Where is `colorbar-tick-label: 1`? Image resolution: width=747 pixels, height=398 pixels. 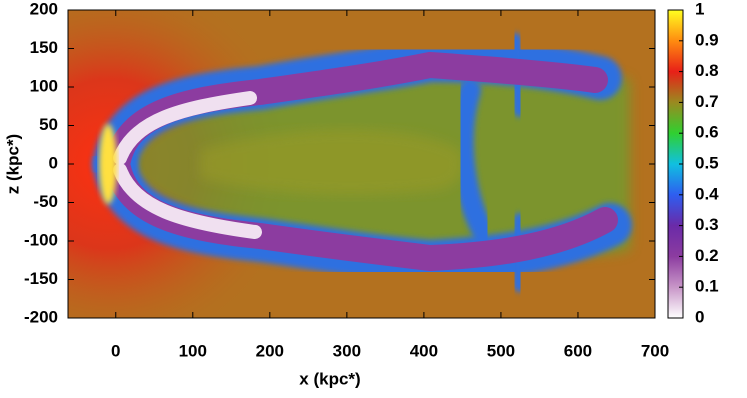 colorbar-tick-label: 1 is located at coordinates (699, 9).